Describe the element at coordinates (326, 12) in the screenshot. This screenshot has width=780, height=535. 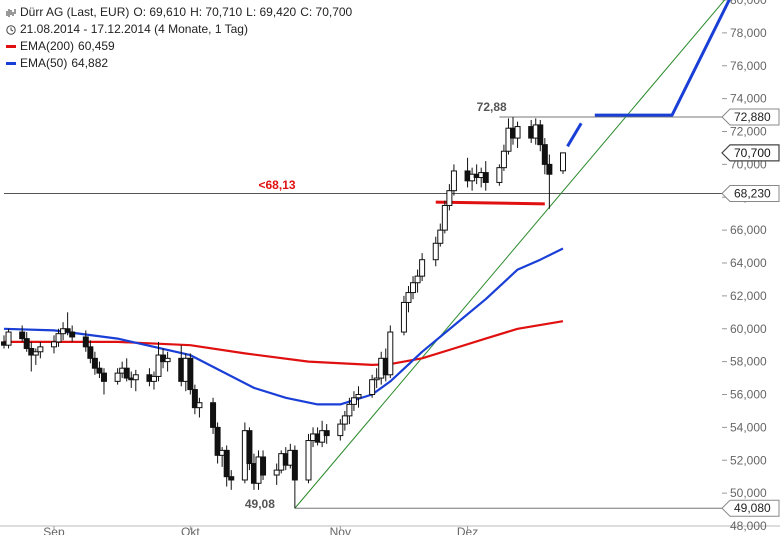
I see `ohlc-close: C: 70,700` at that location.